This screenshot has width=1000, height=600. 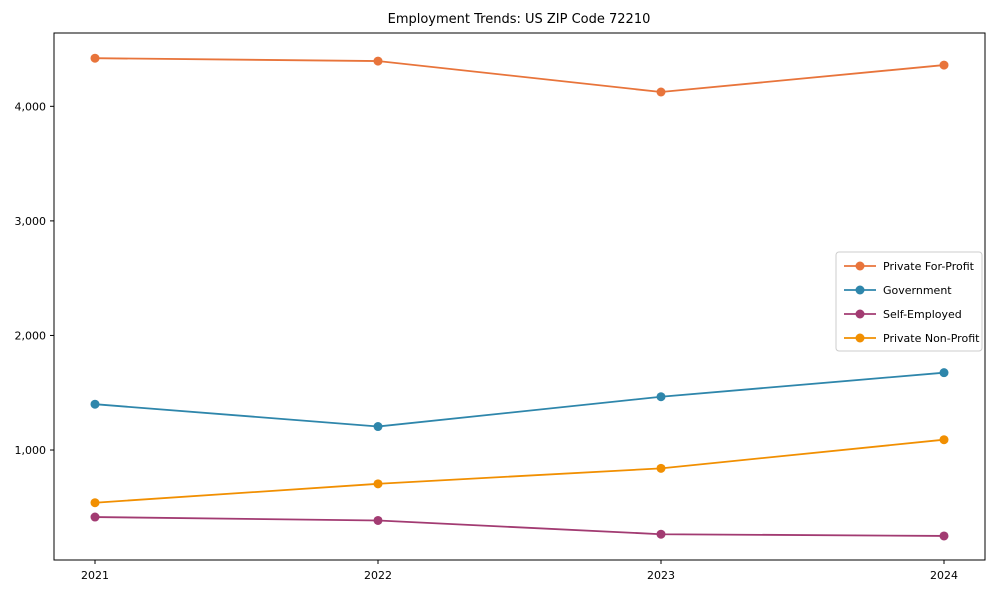 What do you see at coordinates (519, 526) in the screenshot?
I see `series-line-self-employed` at bounding box center [519, 526].